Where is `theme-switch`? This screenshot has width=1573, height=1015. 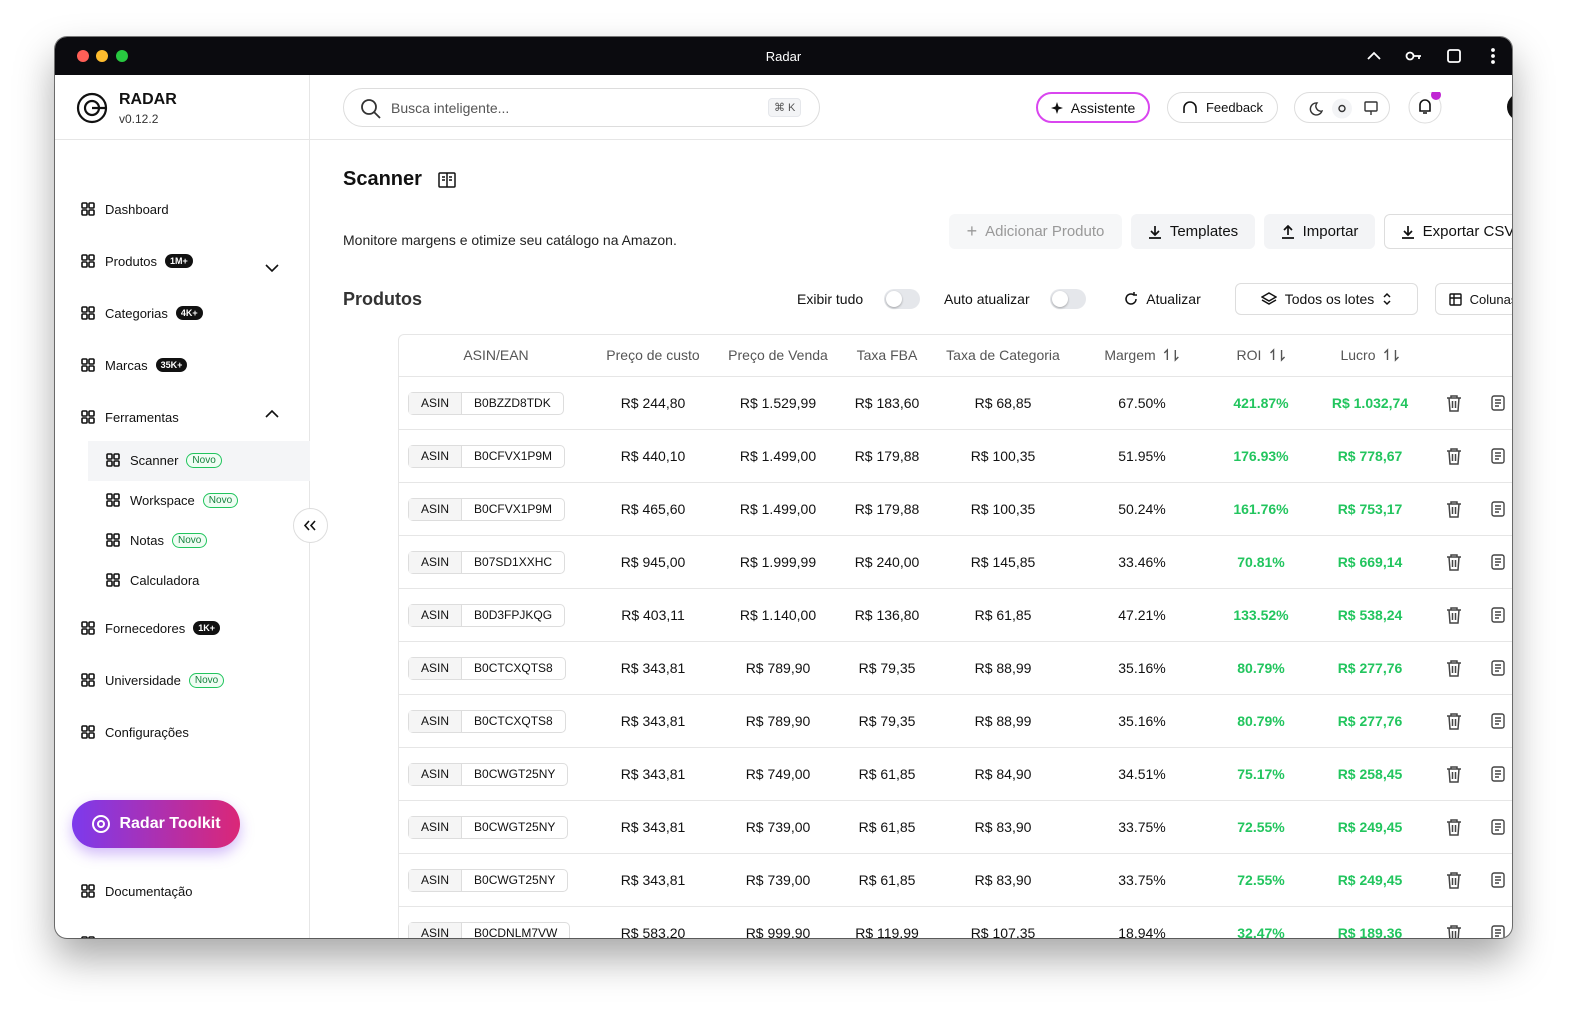
theme-switch is located at coordinates (1342, 107).